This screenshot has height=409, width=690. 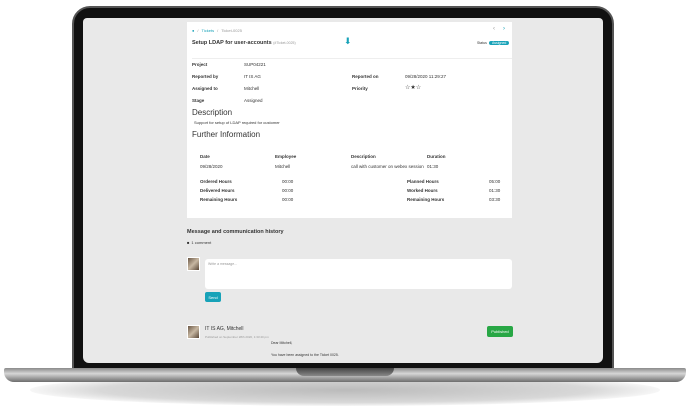 I want to click on worked-hours-label: Worked Hours, so click(x=422, y=190).